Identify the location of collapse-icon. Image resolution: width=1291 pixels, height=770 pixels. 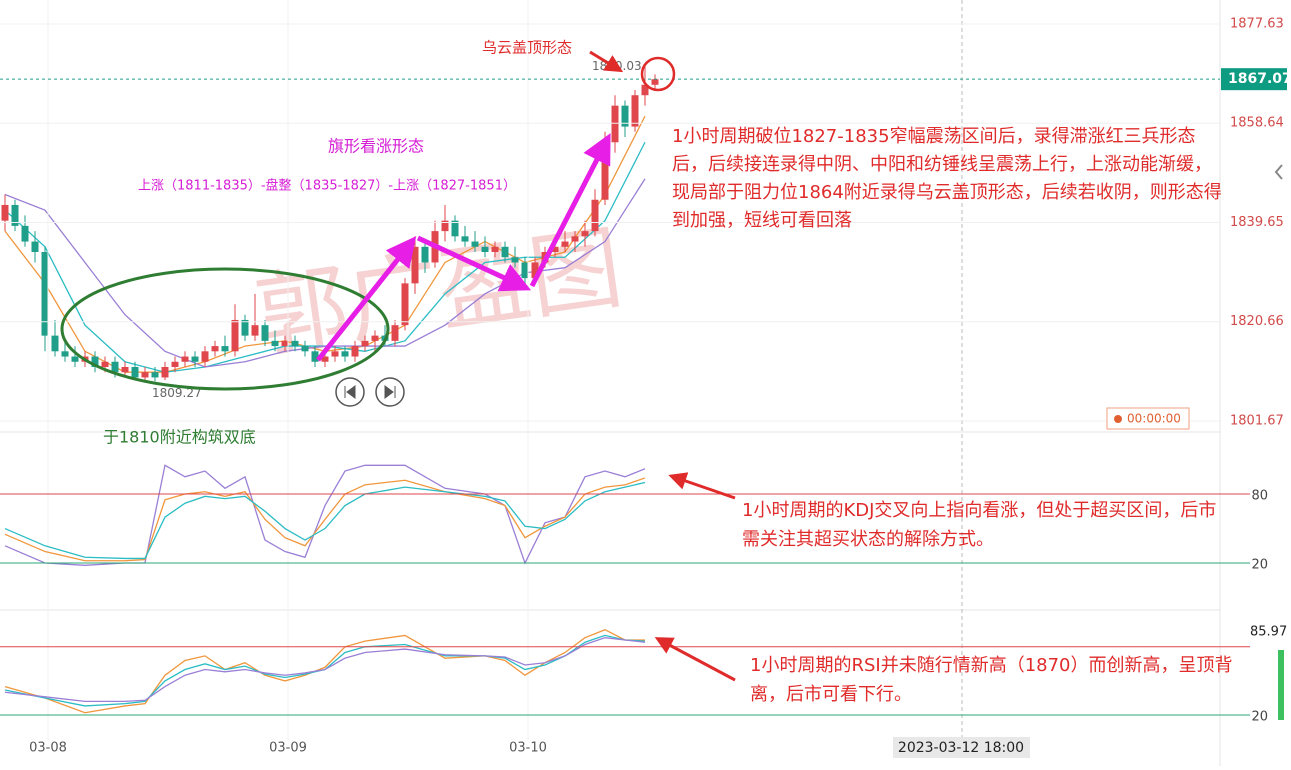
(1278, 172).